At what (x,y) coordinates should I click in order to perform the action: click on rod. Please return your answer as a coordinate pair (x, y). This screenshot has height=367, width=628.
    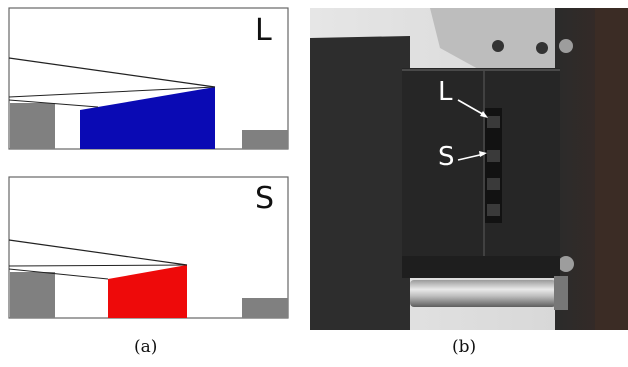
    Looking at the image, I should click on (483, 293).